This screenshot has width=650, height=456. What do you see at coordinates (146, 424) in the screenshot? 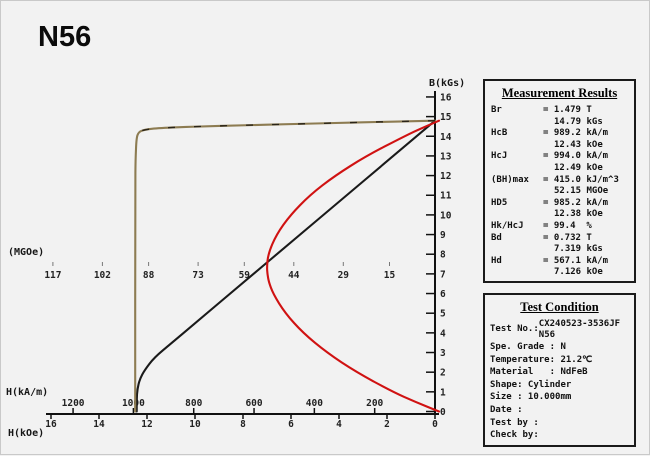
I see `h-koe-tick-label: 12` at bounding box center [146, 424].